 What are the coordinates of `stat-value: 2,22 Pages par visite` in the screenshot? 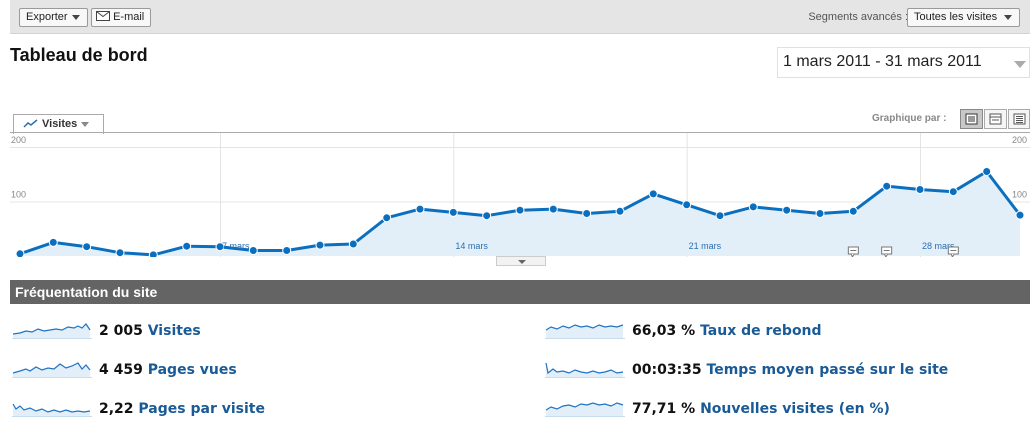 It's located at (182, 409).